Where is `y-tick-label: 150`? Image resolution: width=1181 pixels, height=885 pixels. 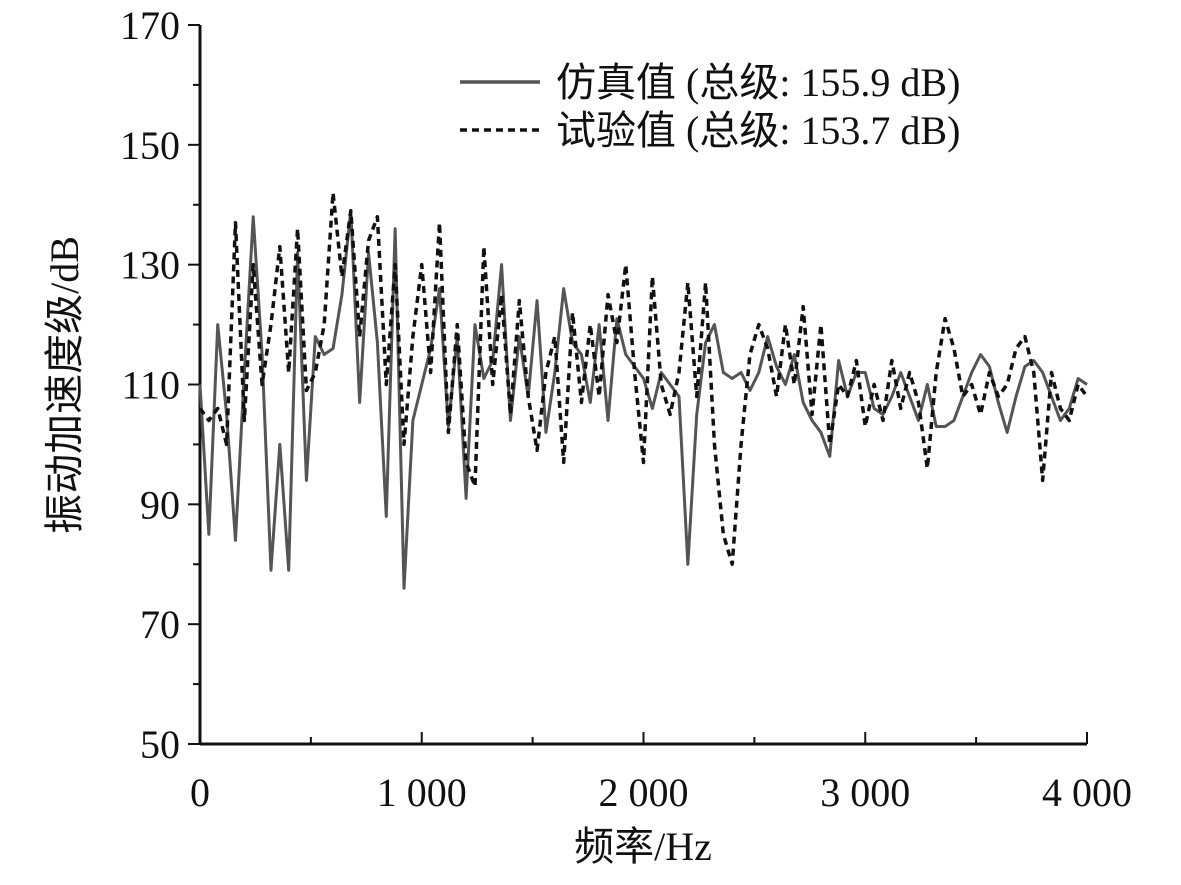
y-tick-label: 150 is located at coordinates (150, 145).